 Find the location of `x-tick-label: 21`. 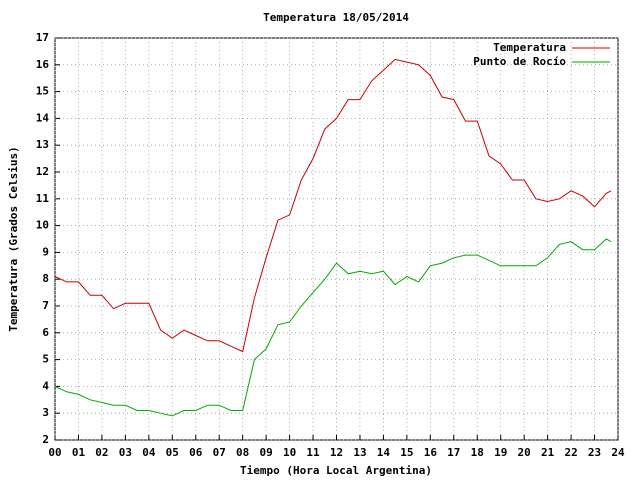

x-tick-label: 21 is located at coordinates (548, 452).